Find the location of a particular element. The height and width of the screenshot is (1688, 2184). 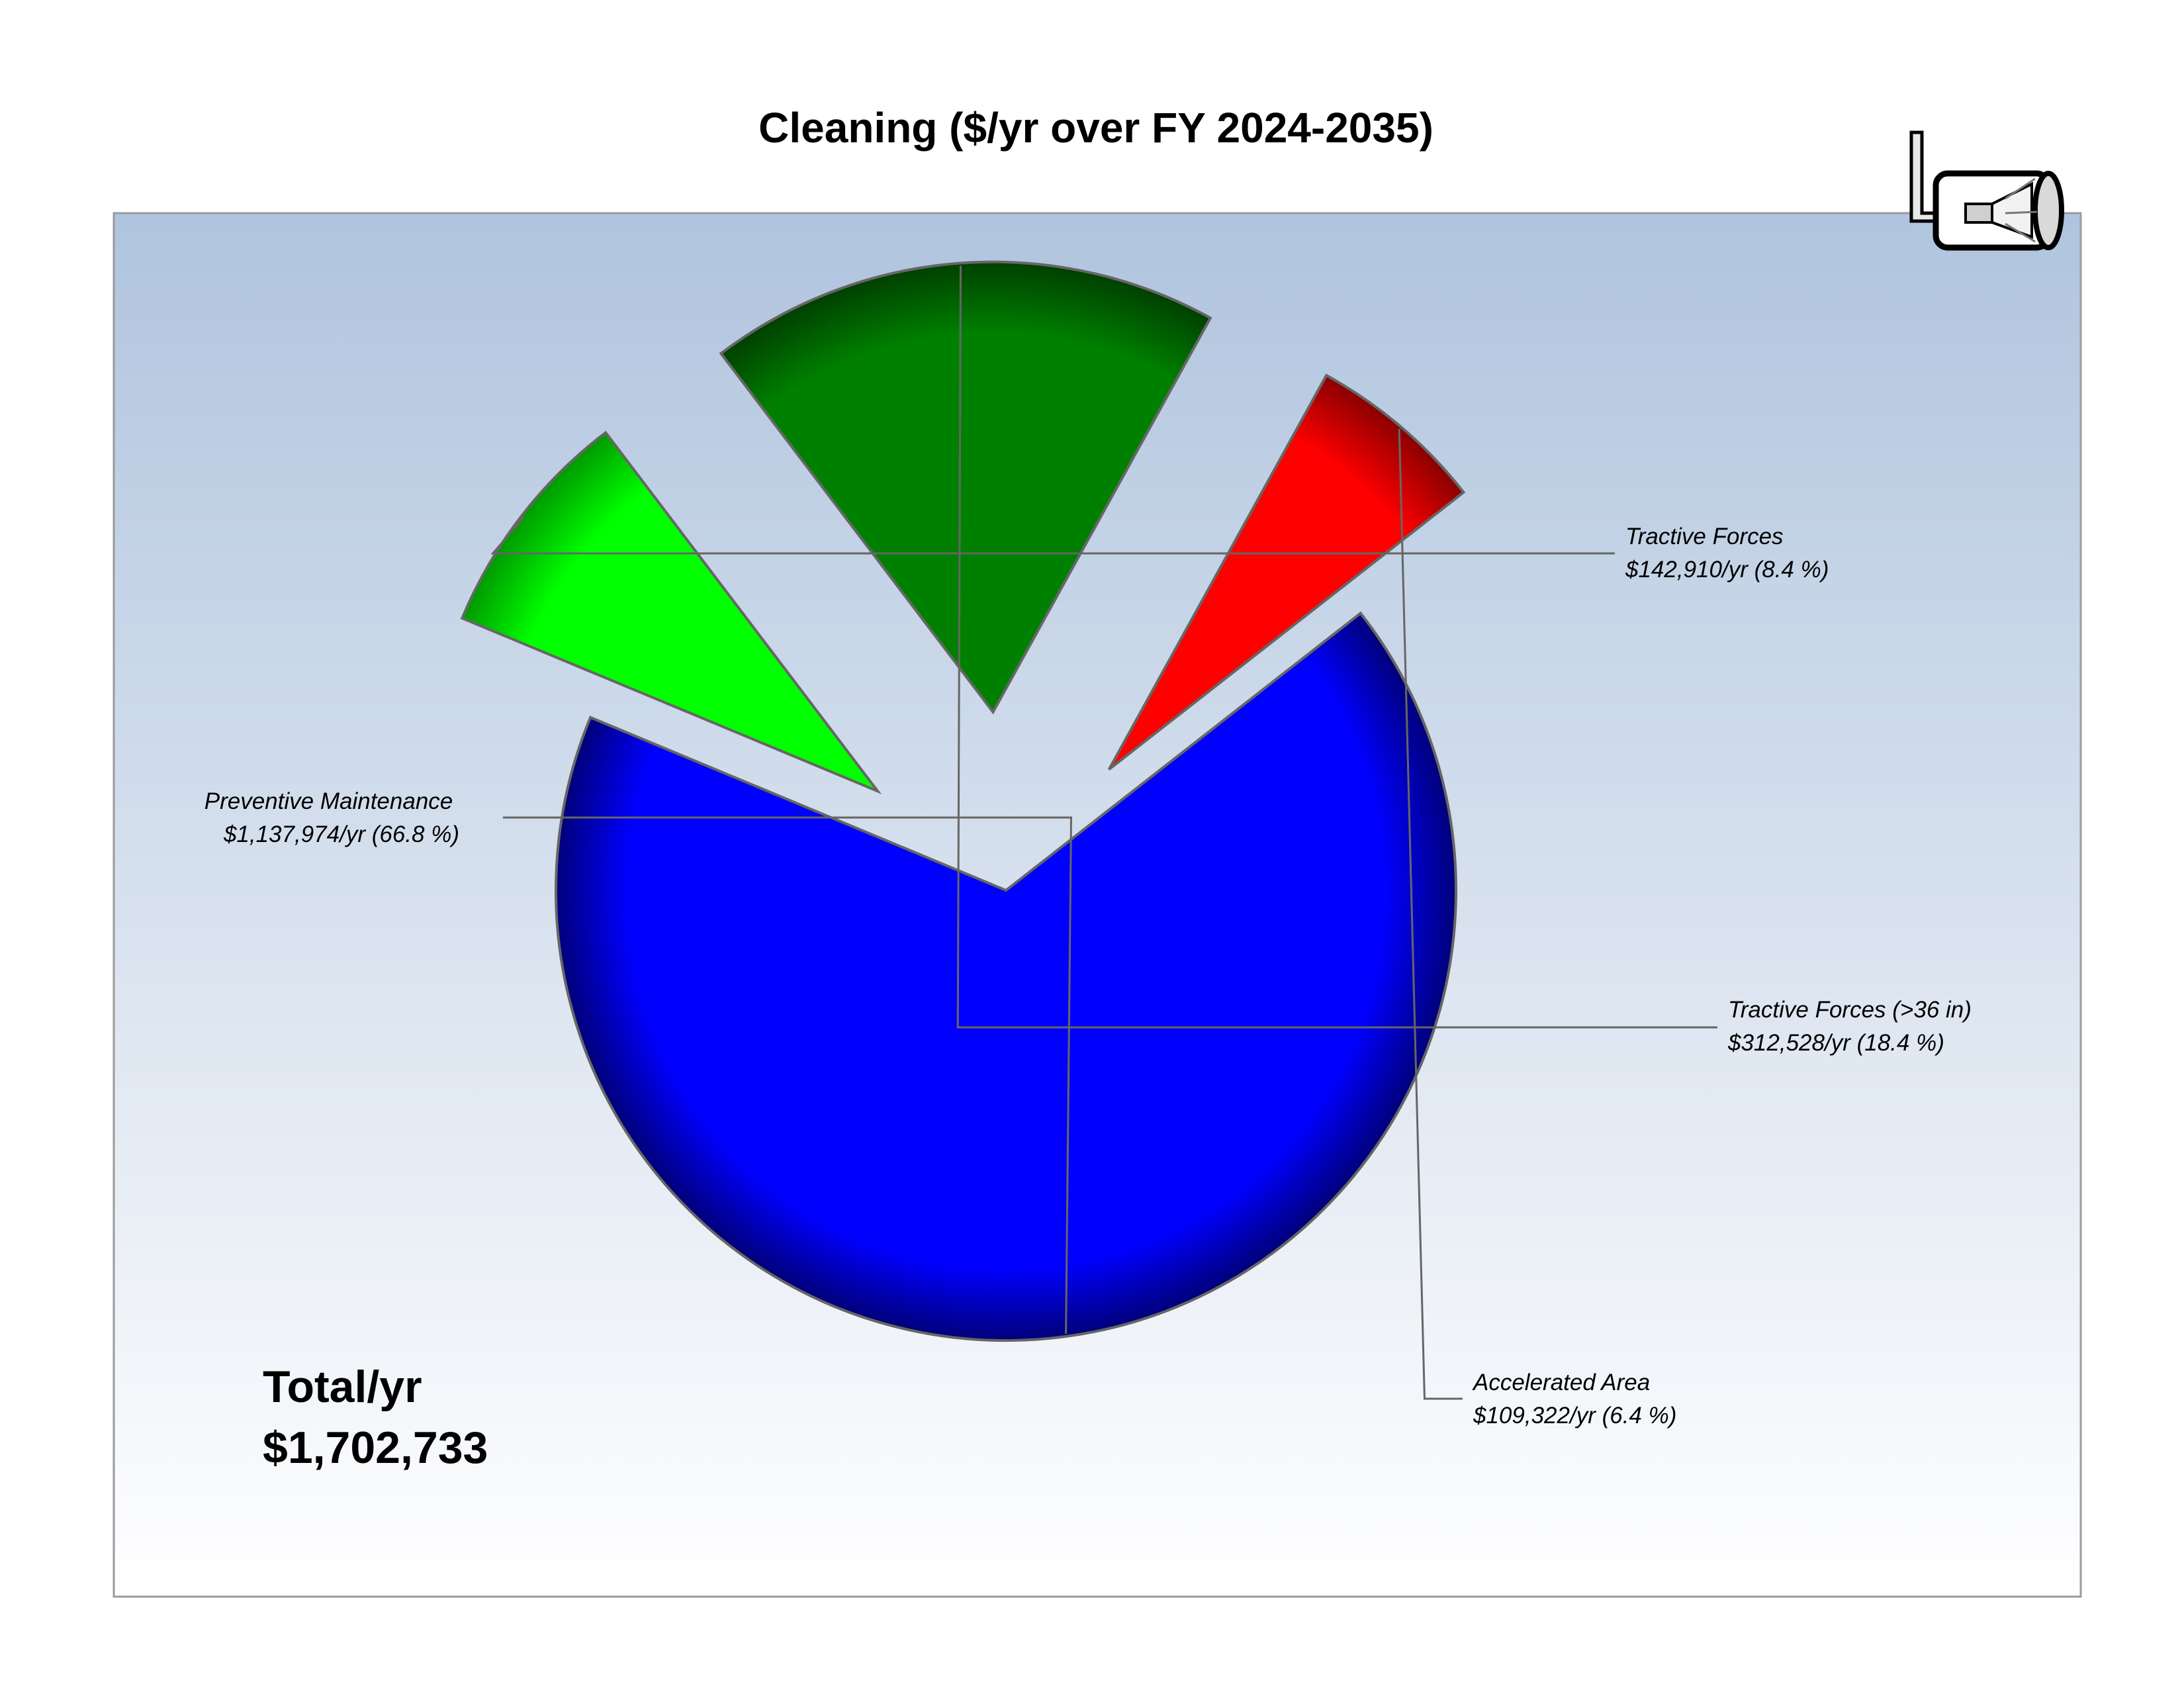

slice-label-tractive-forces: Tractive Forces $142,910/yr (8.4 %) is located at coordinates (1727, 553).